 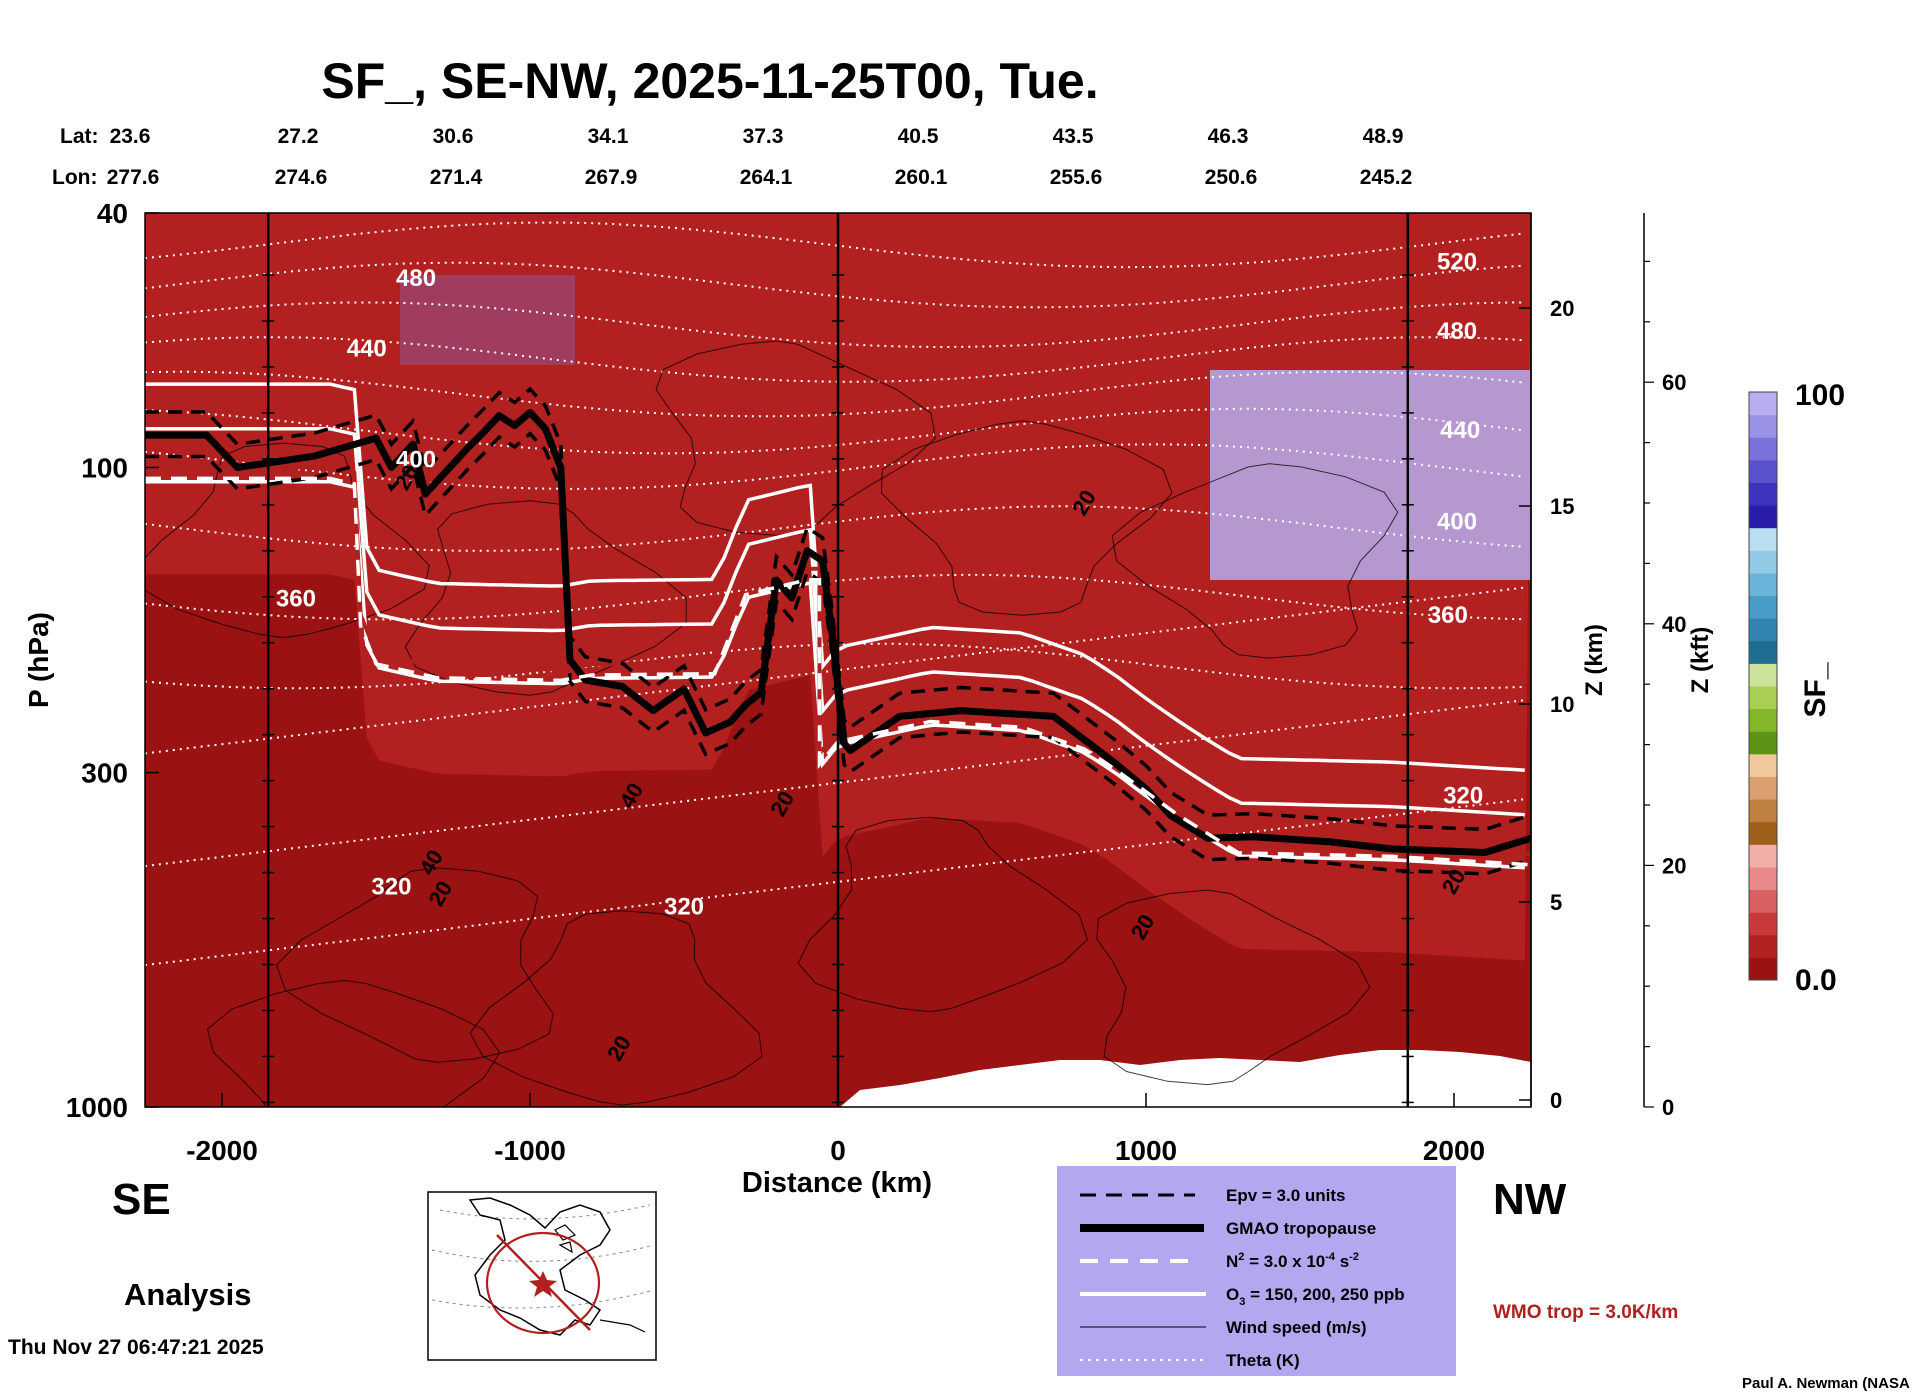 I want to click on y-axis-title: P (hPa), so click(x=38, y=660).